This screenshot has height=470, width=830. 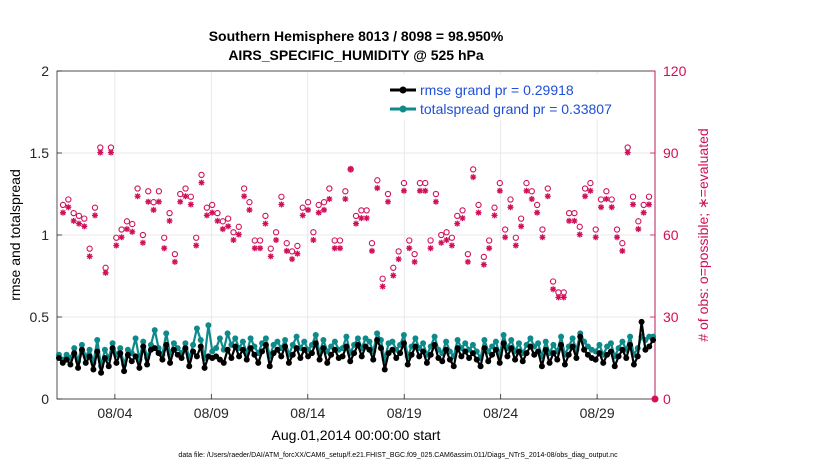 I want to click on y-tick-label-left: 2, so click(x=45, y=71).